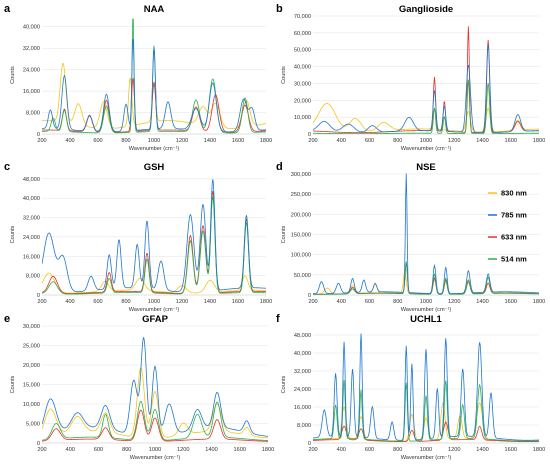 The height and width of the screenshot is (466, 550). What do you see at coordinates (302, 17) in the screenshot?
I see `y-tick-label: 70,000` at bounding box center [302, 17].